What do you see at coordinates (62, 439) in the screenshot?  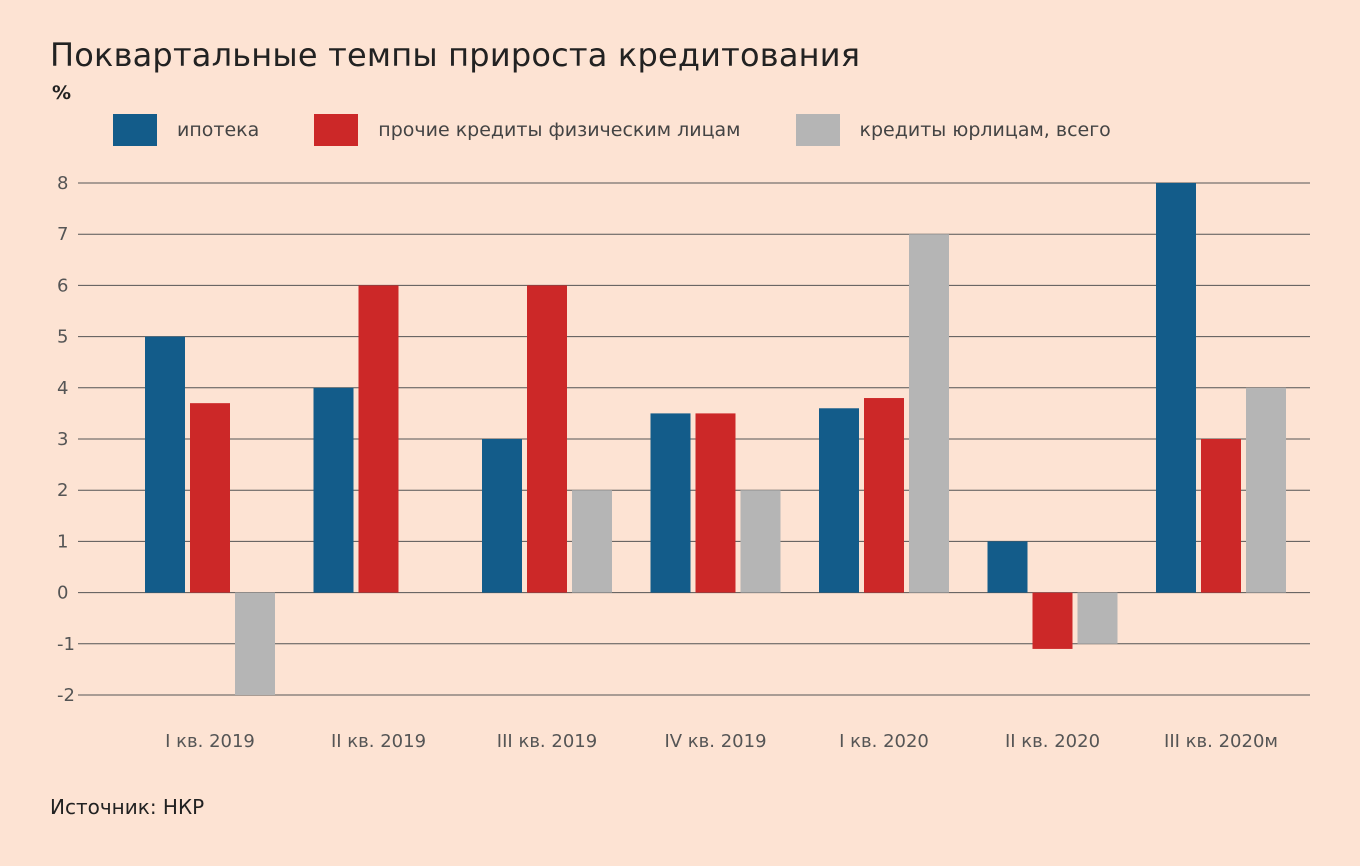 I see `y-tick-label: 3` at bounding box center [62, 439].